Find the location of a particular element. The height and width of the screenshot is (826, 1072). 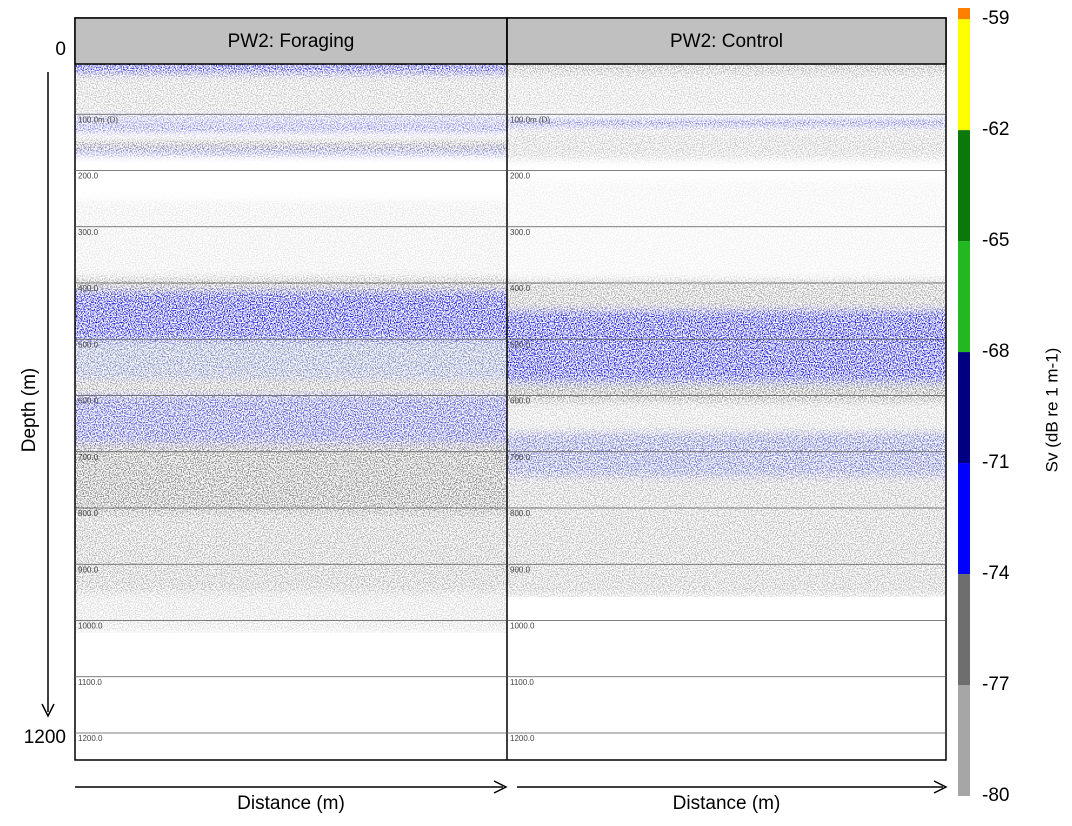

y-tick-label: 1200 is located at coordinates (45, 737).